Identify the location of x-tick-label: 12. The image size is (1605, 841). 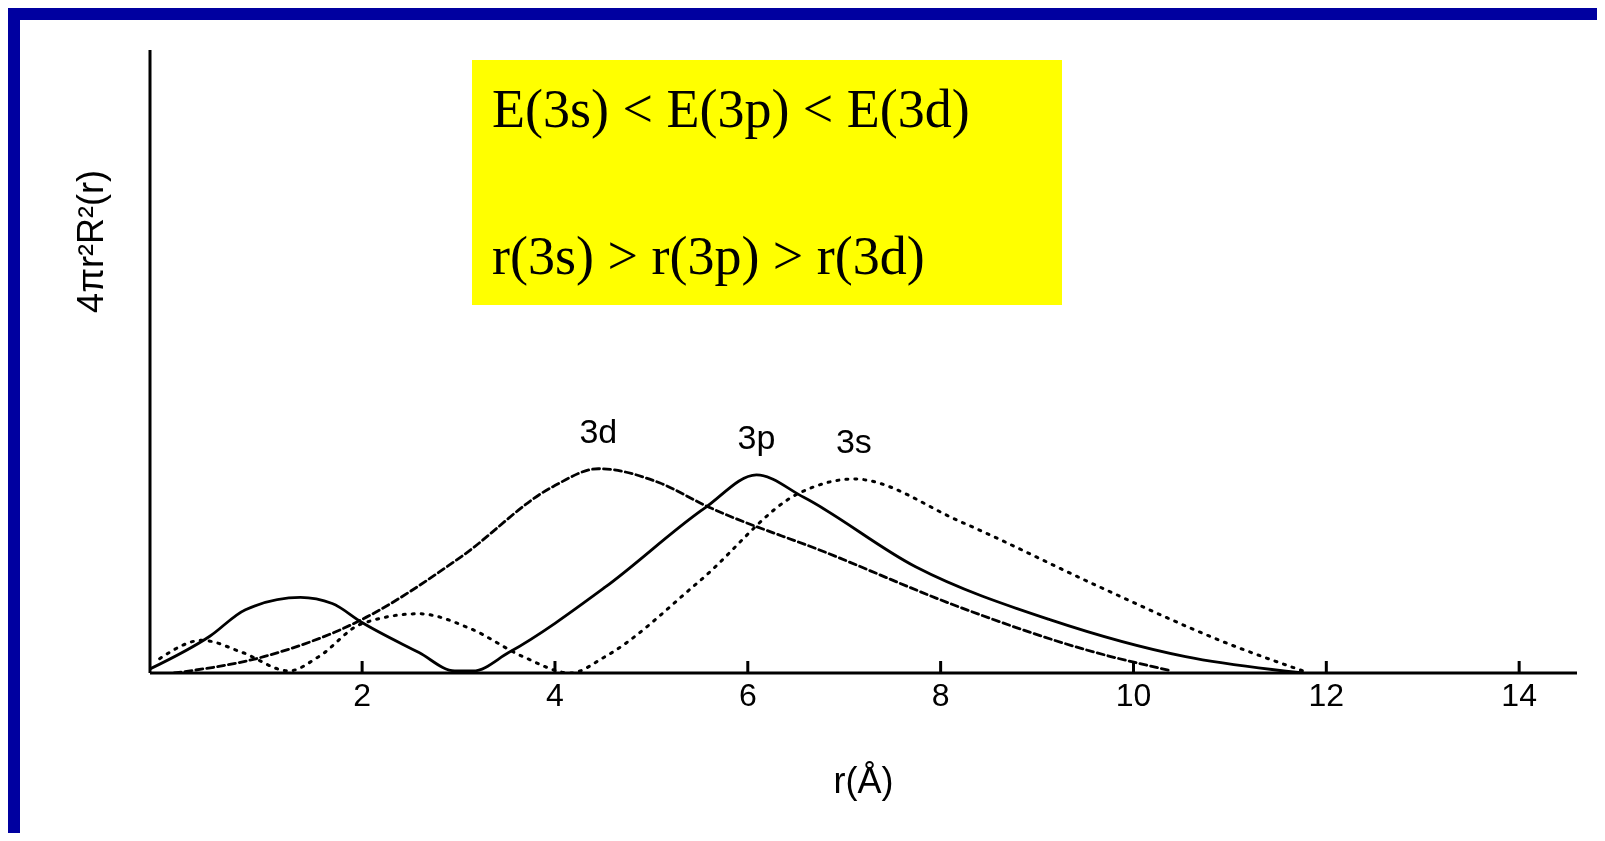
(1326, 694).